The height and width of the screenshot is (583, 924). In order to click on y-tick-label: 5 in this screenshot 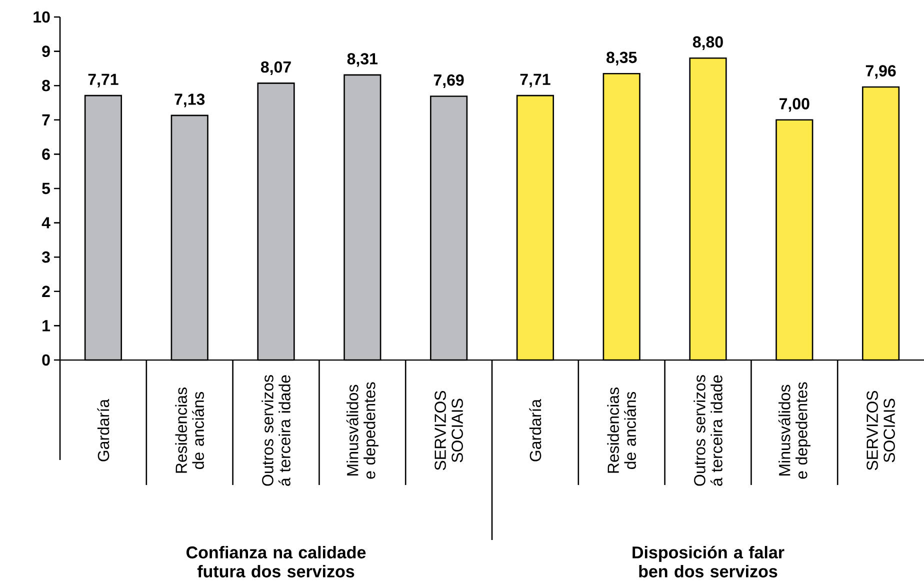, I will do `click(46, 188)`.